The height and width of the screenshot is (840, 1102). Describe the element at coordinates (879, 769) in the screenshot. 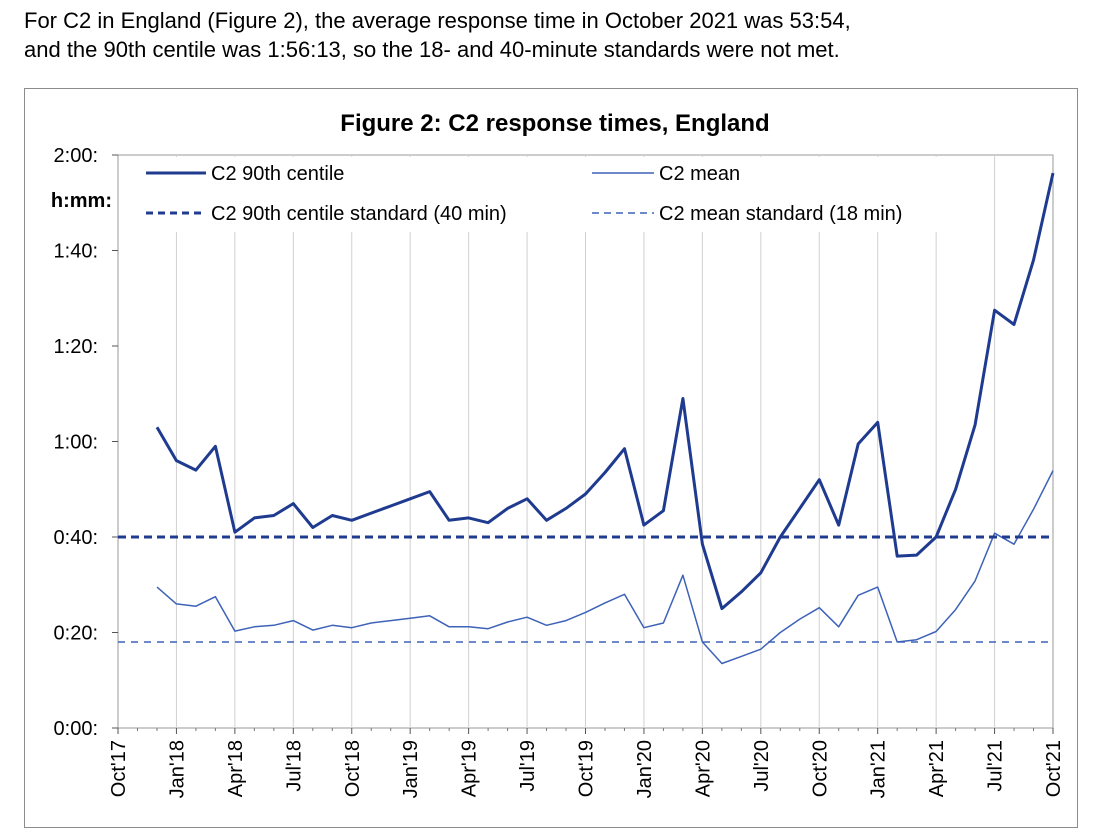

I see `x-tick-label: Jan'21` at that location.